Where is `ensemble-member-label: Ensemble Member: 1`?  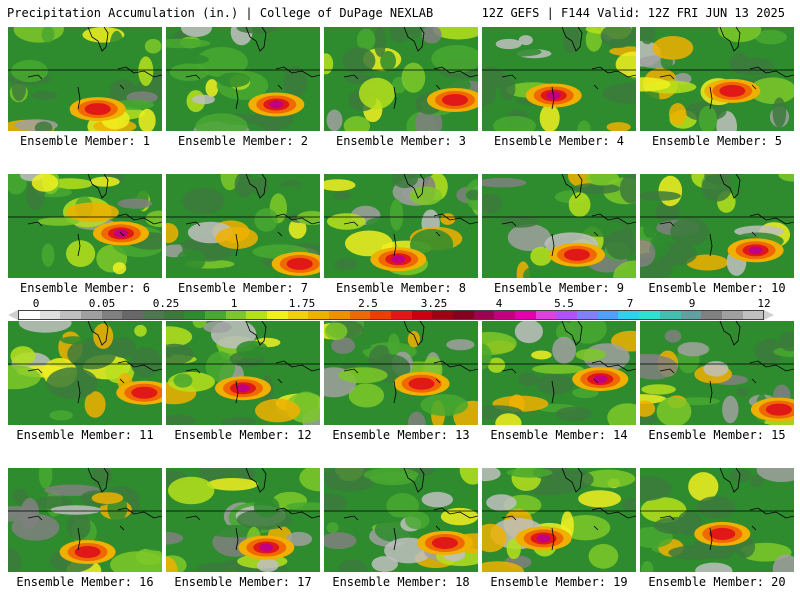
ensemble-member-label: Ensemble Member: 1 is located at coordinates (85, 141).